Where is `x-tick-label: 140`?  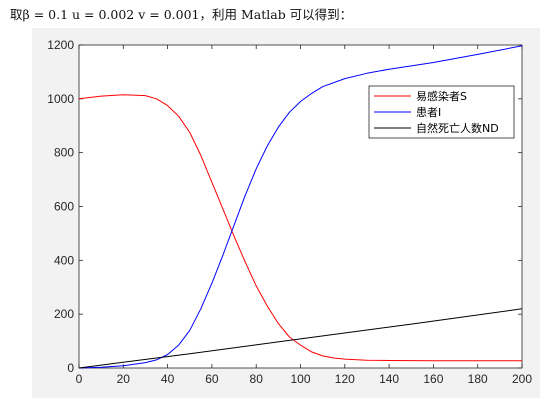
x-tick-label: 140 is located at coordinates (389, 379).